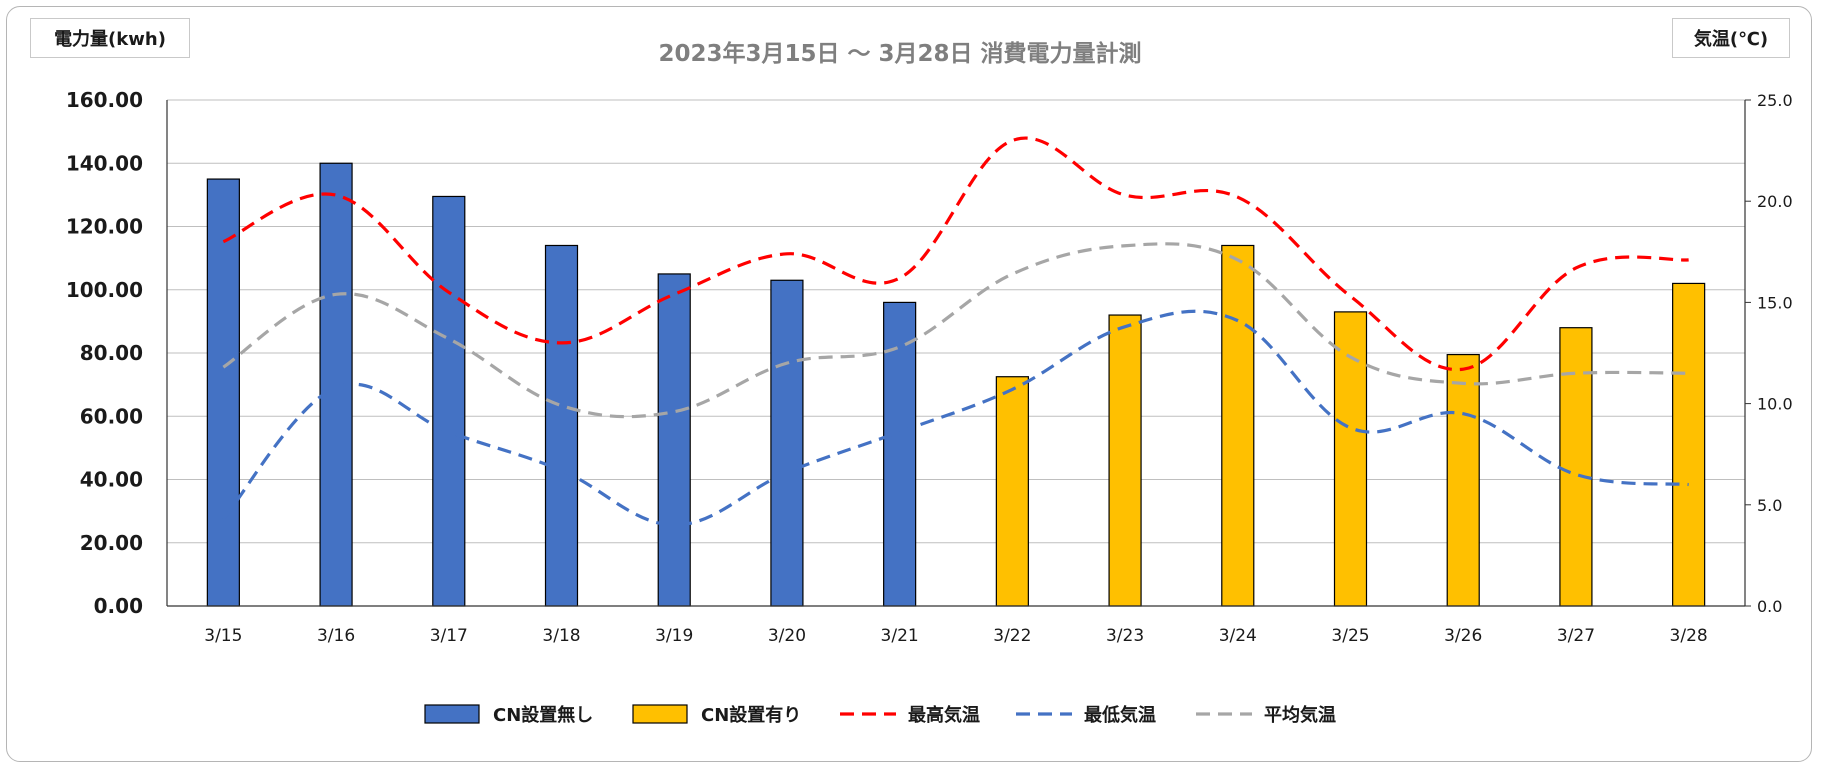 The width and height of the screenshot is (1822, 772). What do you see at coordinates (1769, 505) in the screenshot?
I see `y2-tick-label: 5.0` at bounding box center [1769, 505].